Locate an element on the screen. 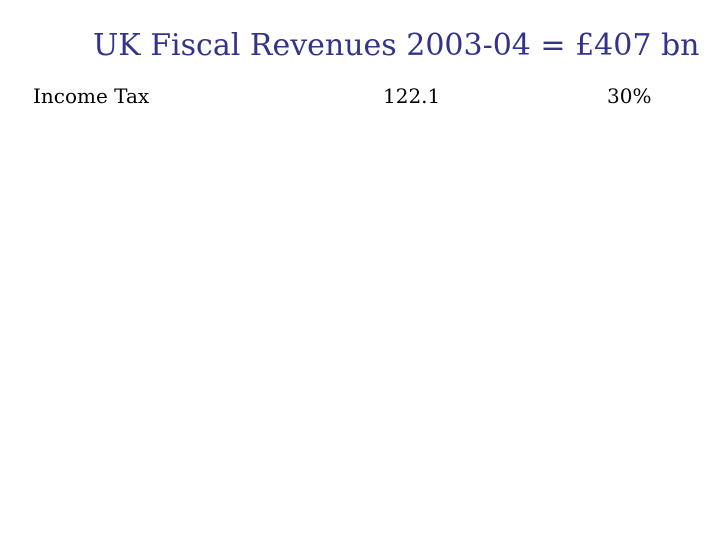  revenue-row: Income Tax 122.1 30% is located at coordinates (360, 96).